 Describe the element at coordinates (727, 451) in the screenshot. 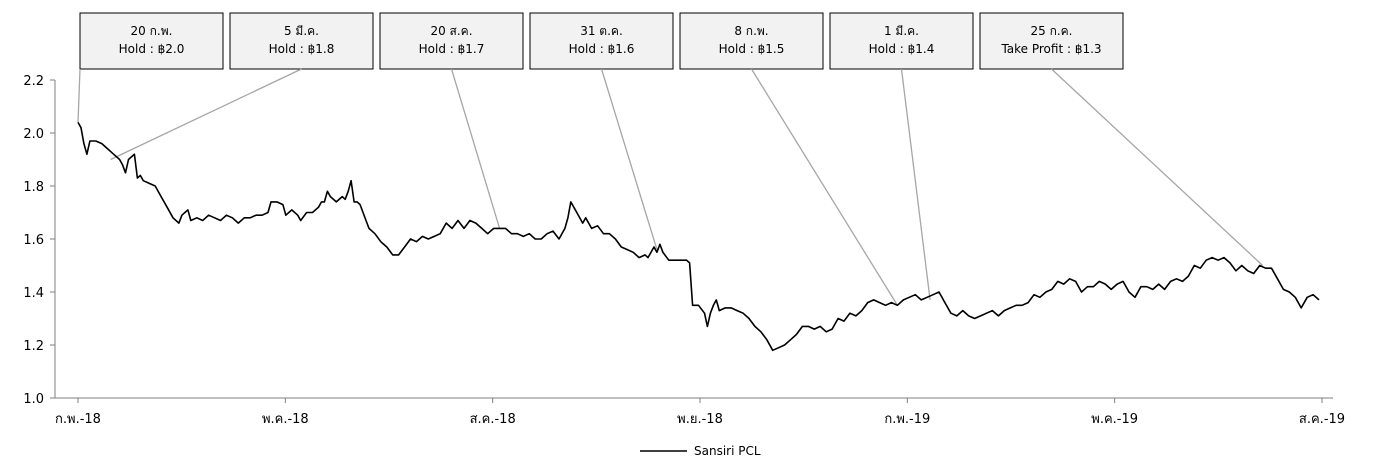

I see `legend-label: Sansiri PCL` at that location.